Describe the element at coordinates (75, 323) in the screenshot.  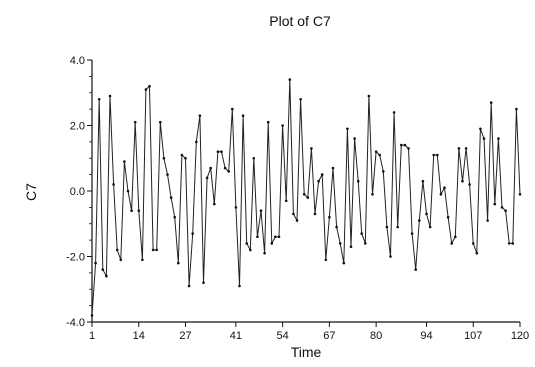
I see `y-tick-label: -4.0` at that location.